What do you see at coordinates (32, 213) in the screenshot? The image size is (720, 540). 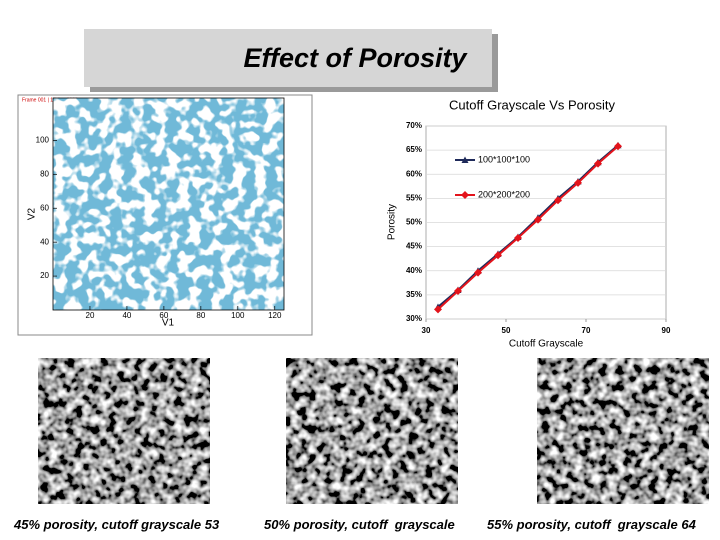 I see `contour-ylabel: V2` at bounding box center [32, 213].